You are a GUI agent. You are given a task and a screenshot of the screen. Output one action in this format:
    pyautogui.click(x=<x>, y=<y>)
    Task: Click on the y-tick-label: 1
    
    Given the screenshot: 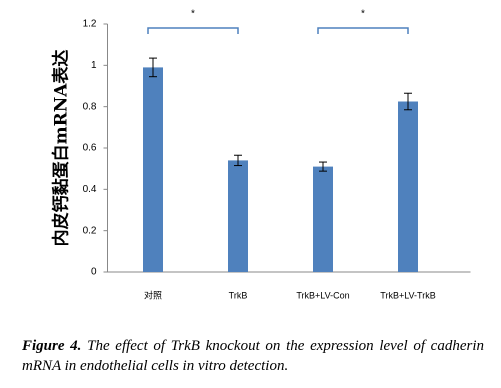 What is the action you would take?
    pyautogui.click(x=94, y=65)
    